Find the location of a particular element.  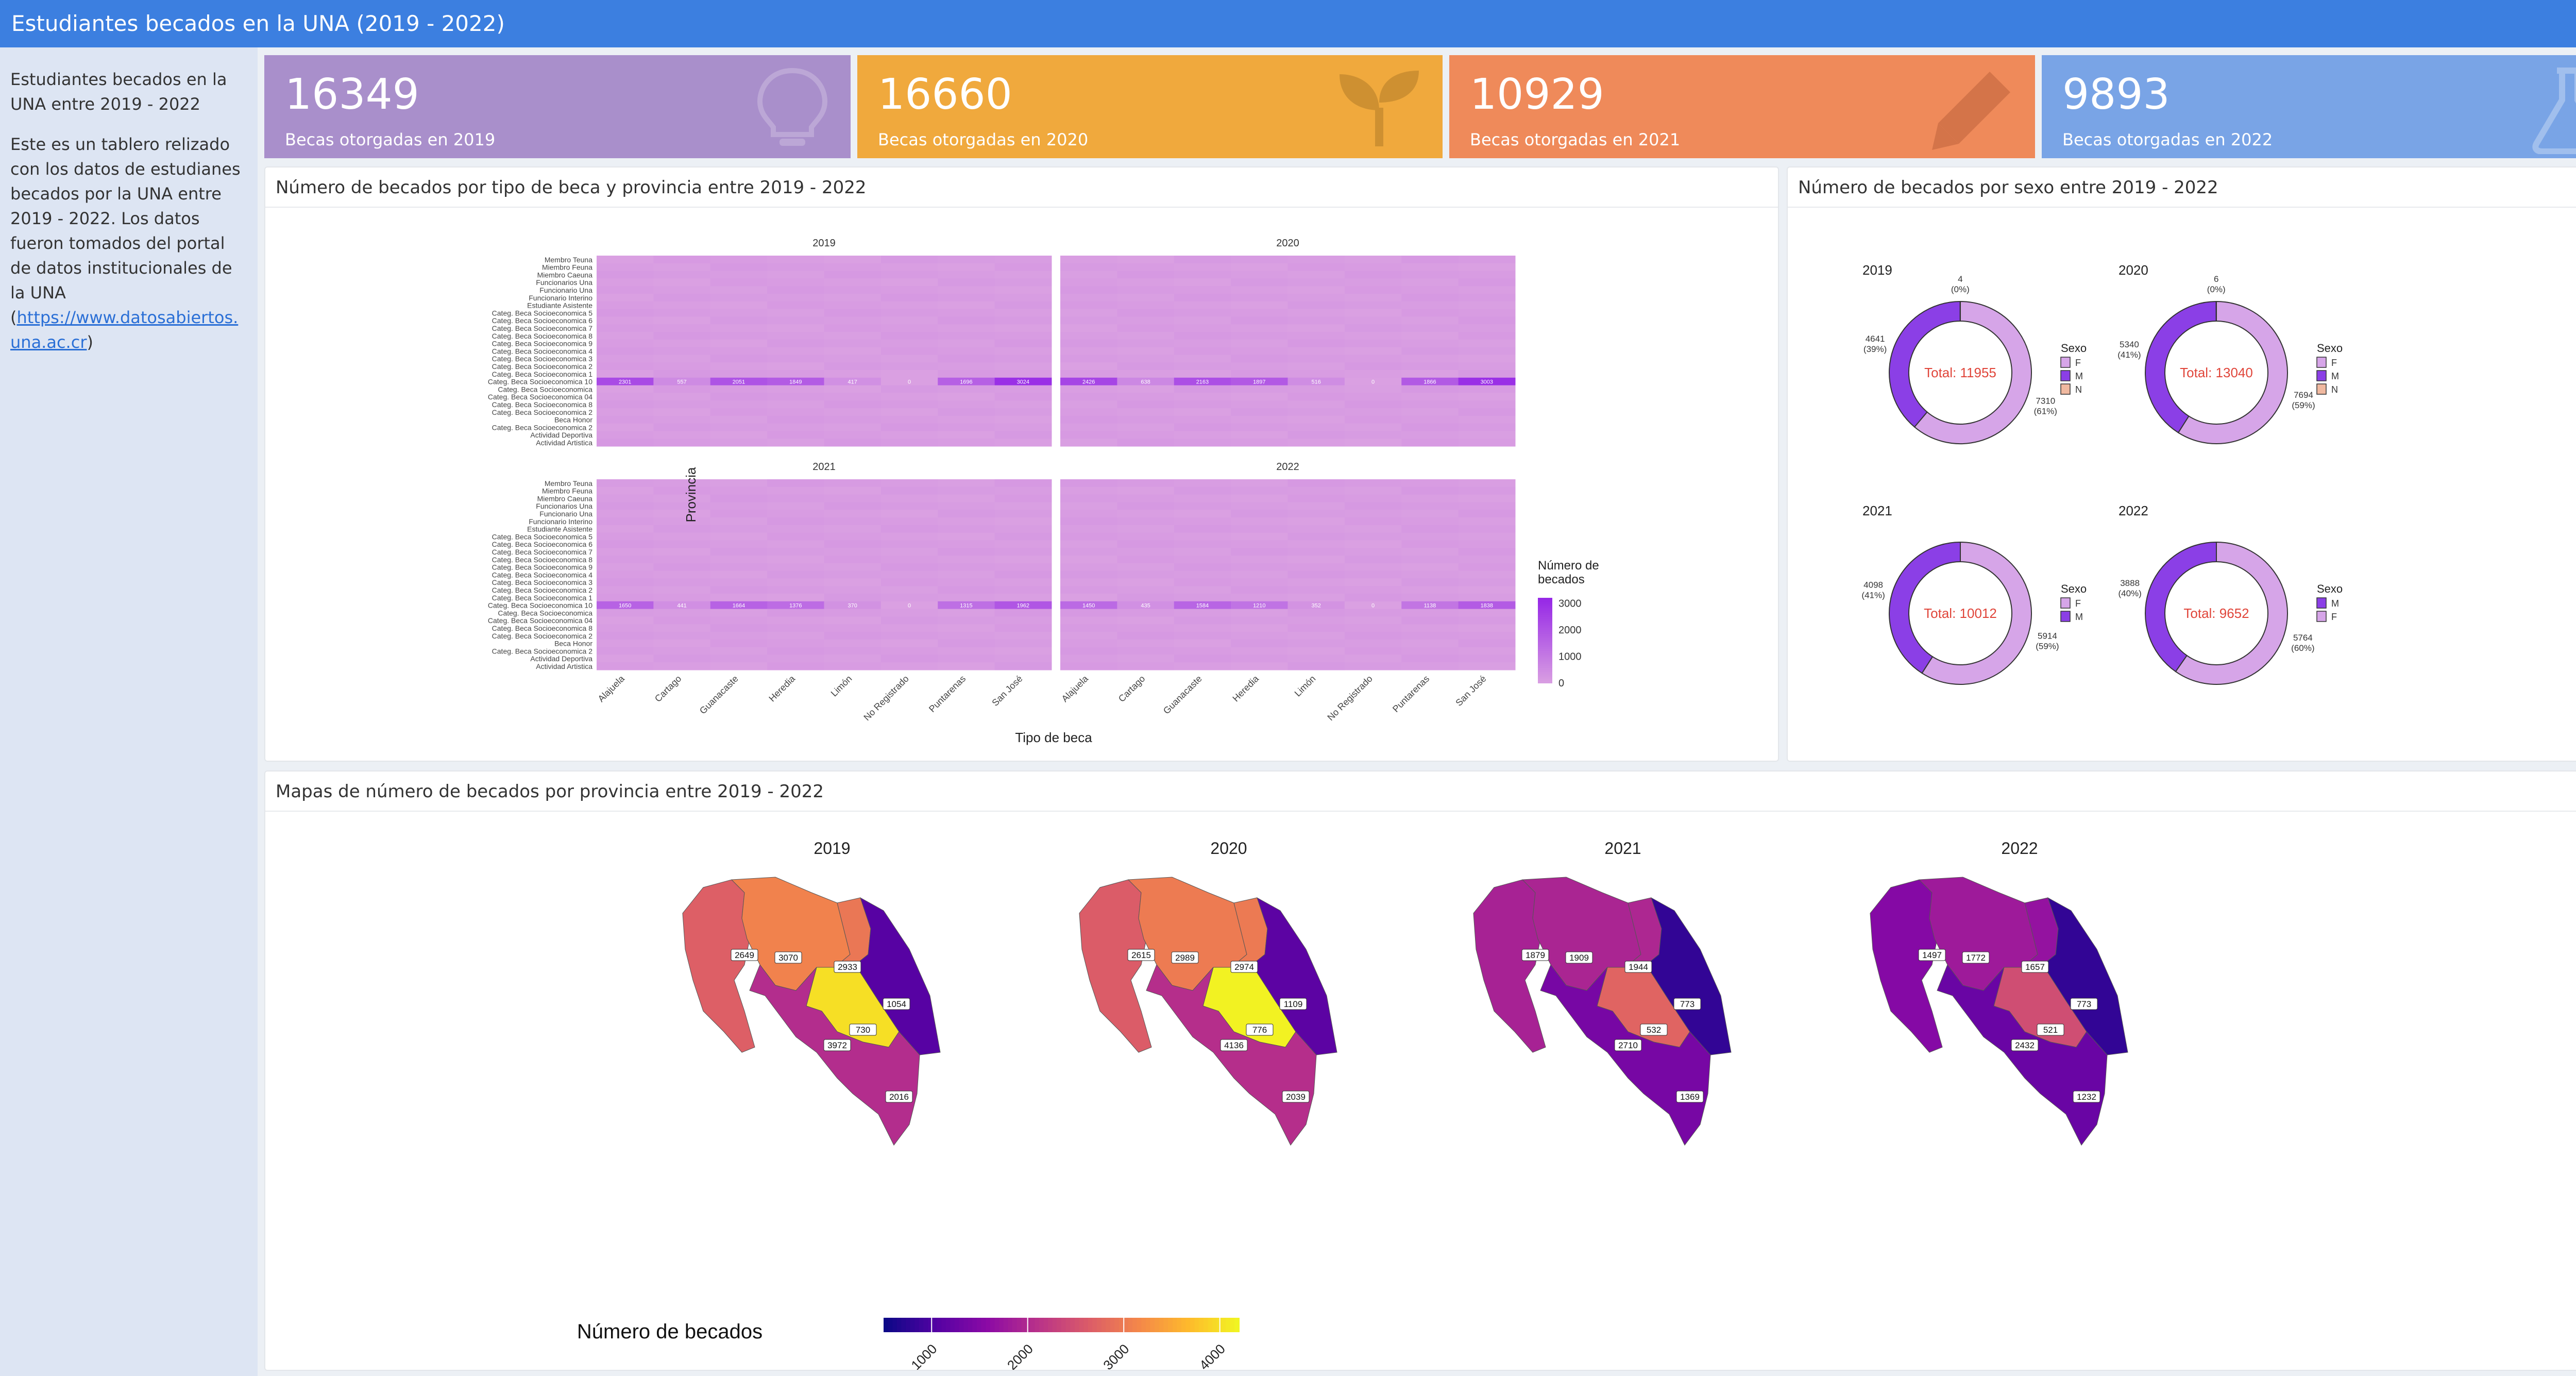

province-value-label: 2016 is located at coordinates (899, 1097).